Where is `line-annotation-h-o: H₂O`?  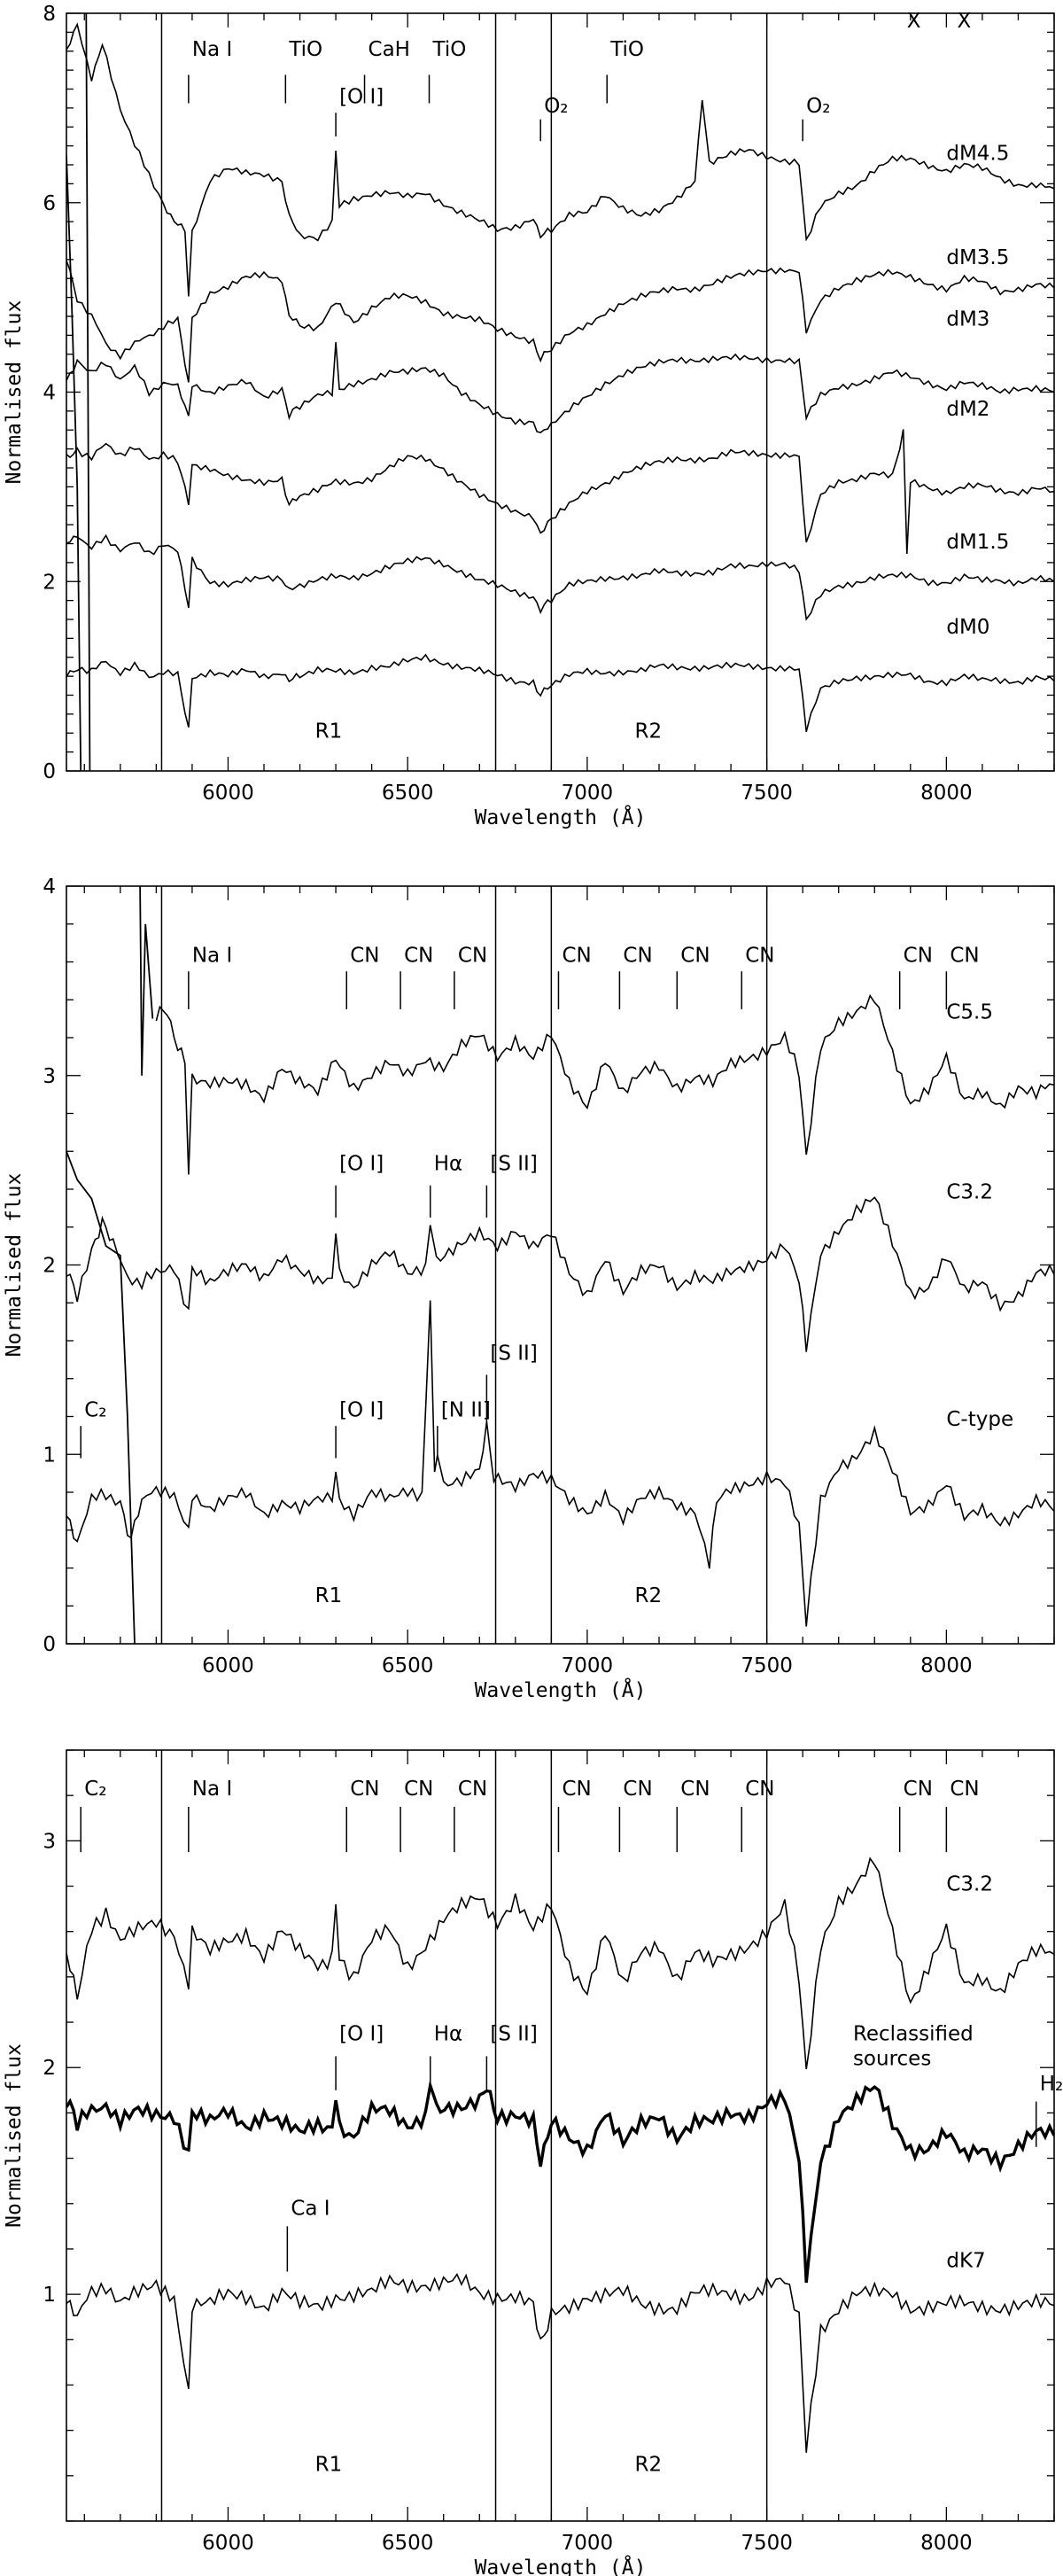 line-annotation-h-o: H₂O is located at coordinates (1051, 2085).